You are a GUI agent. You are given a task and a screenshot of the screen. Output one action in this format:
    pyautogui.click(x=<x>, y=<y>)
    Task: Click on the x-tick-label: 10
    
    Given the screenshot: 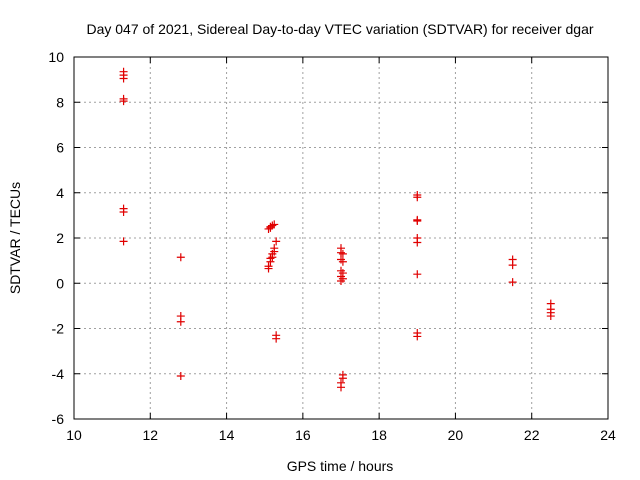 What is the action you would take?
    pyautogui.click(x=74, y=435)
    